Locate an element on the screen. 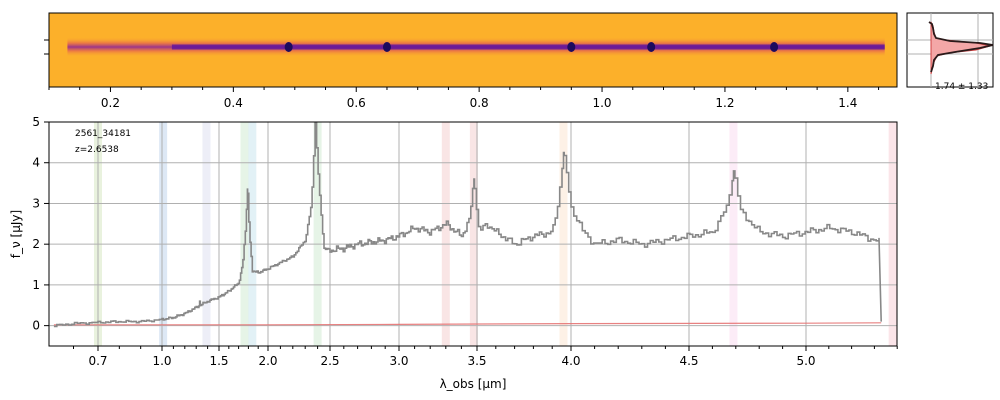 The width and height of the screenshot is (1000, 400). y-tick-label: 5 is located at coordinates (36, 122).